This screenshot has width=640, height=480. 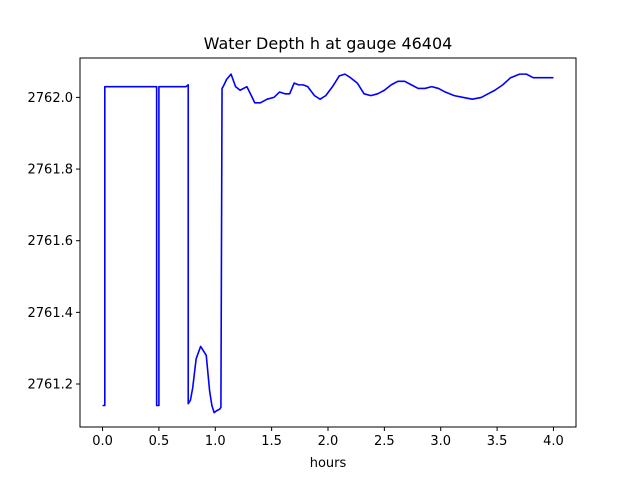 What do you see at coordinates (271, 441) in the screenshot?
I see `x-tick-label: 1.5` at bounding box center [271, 441].